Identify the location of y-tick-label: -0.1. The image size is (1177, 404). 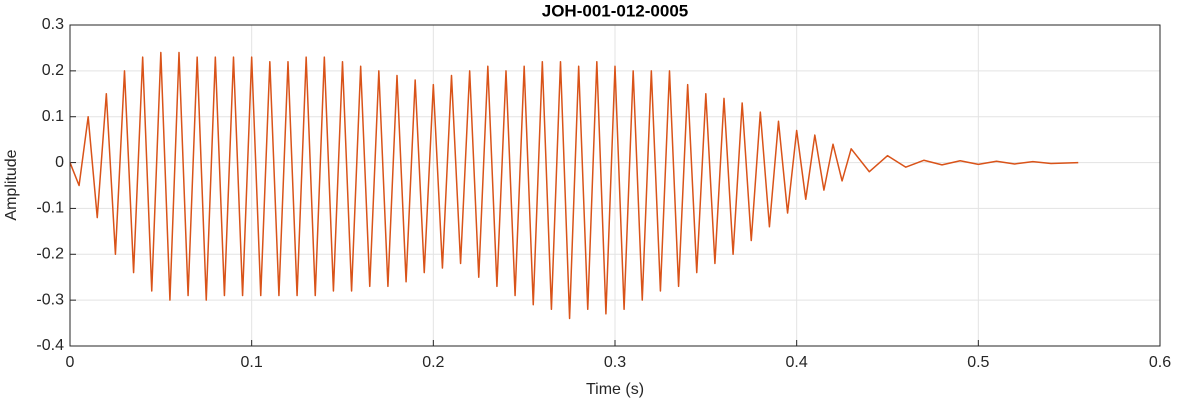
(50, 208).